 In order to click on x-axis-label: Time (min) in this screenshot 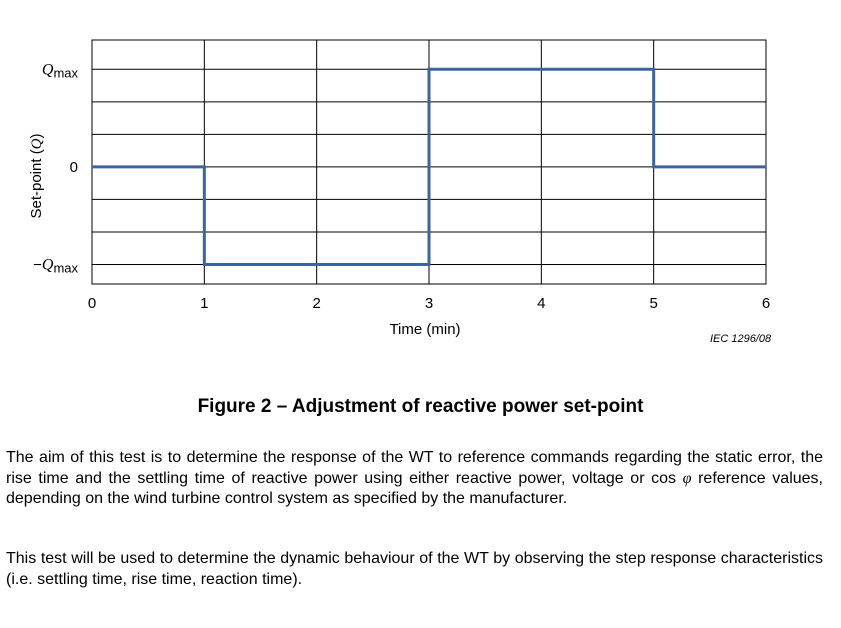, I will do `click(424, 329)`.